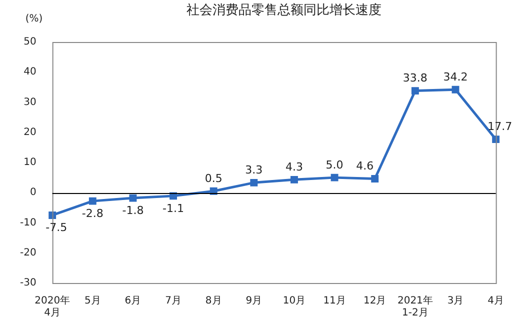  What do you see at coordinates (30, 72) in the screenshot?
I see `y-tick-label: 40` at bounding box center [30, 72].